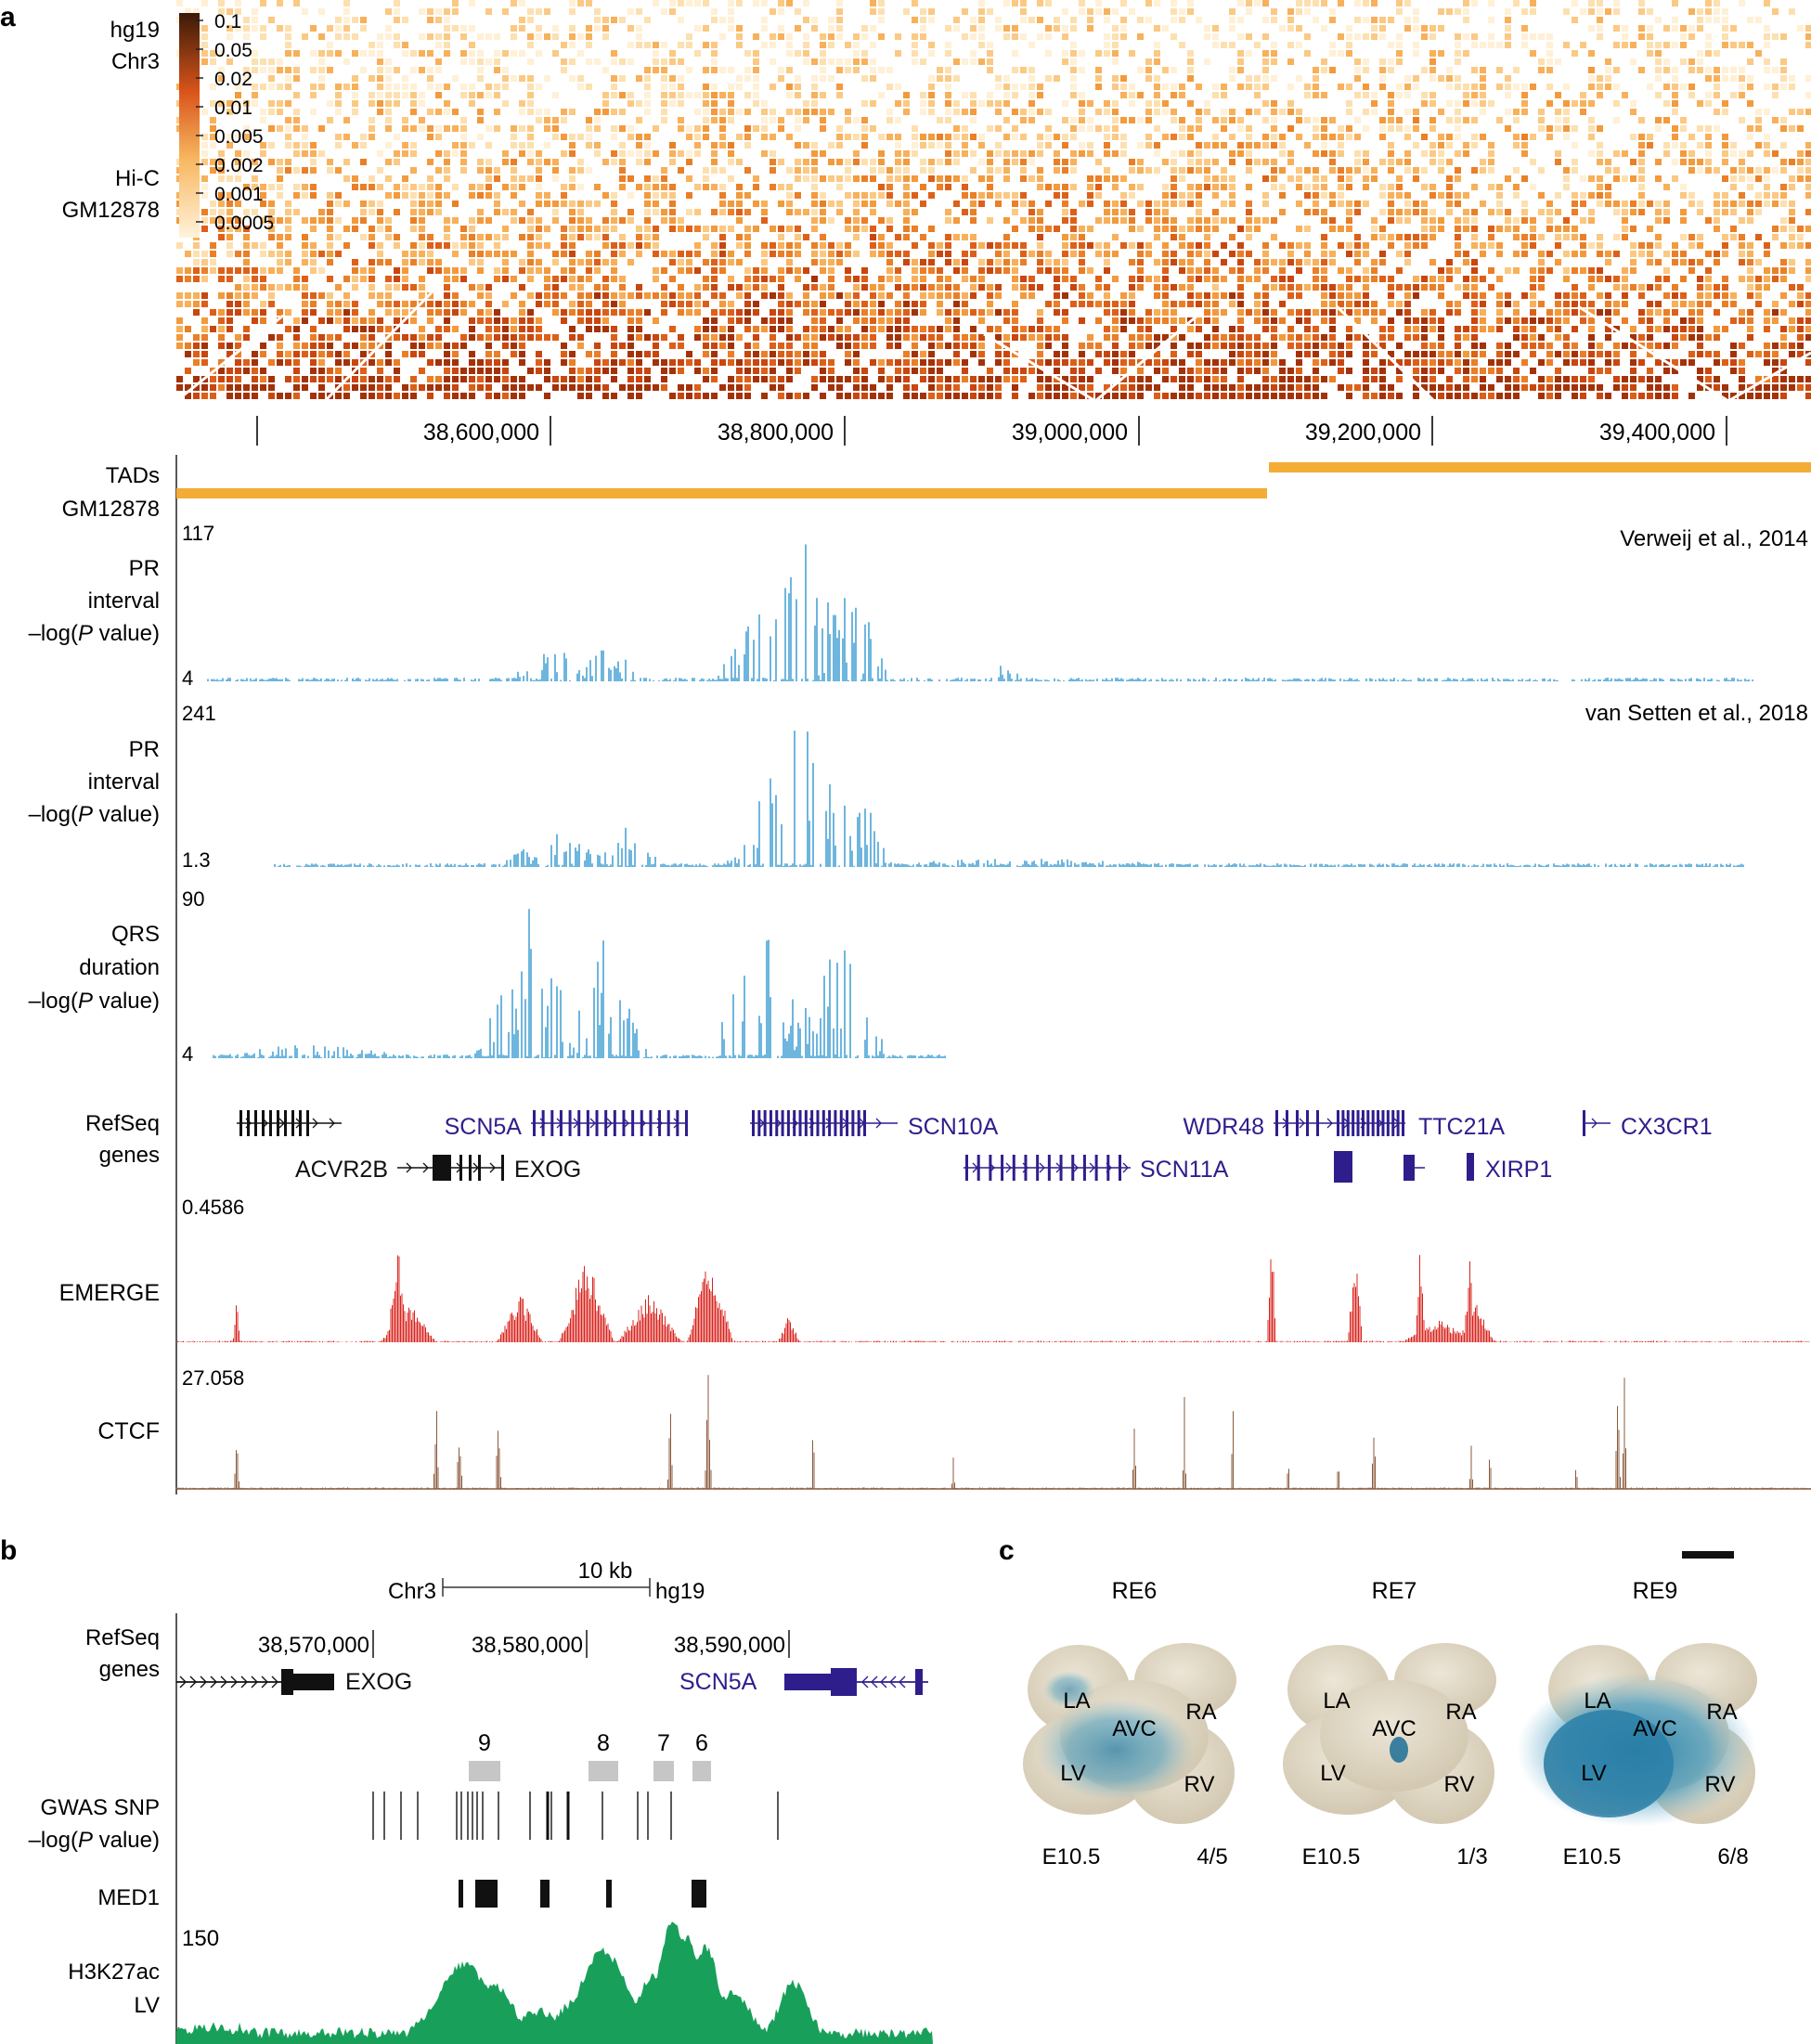  I want to click on ctcf-max: 27.058, so click(213, 1378).